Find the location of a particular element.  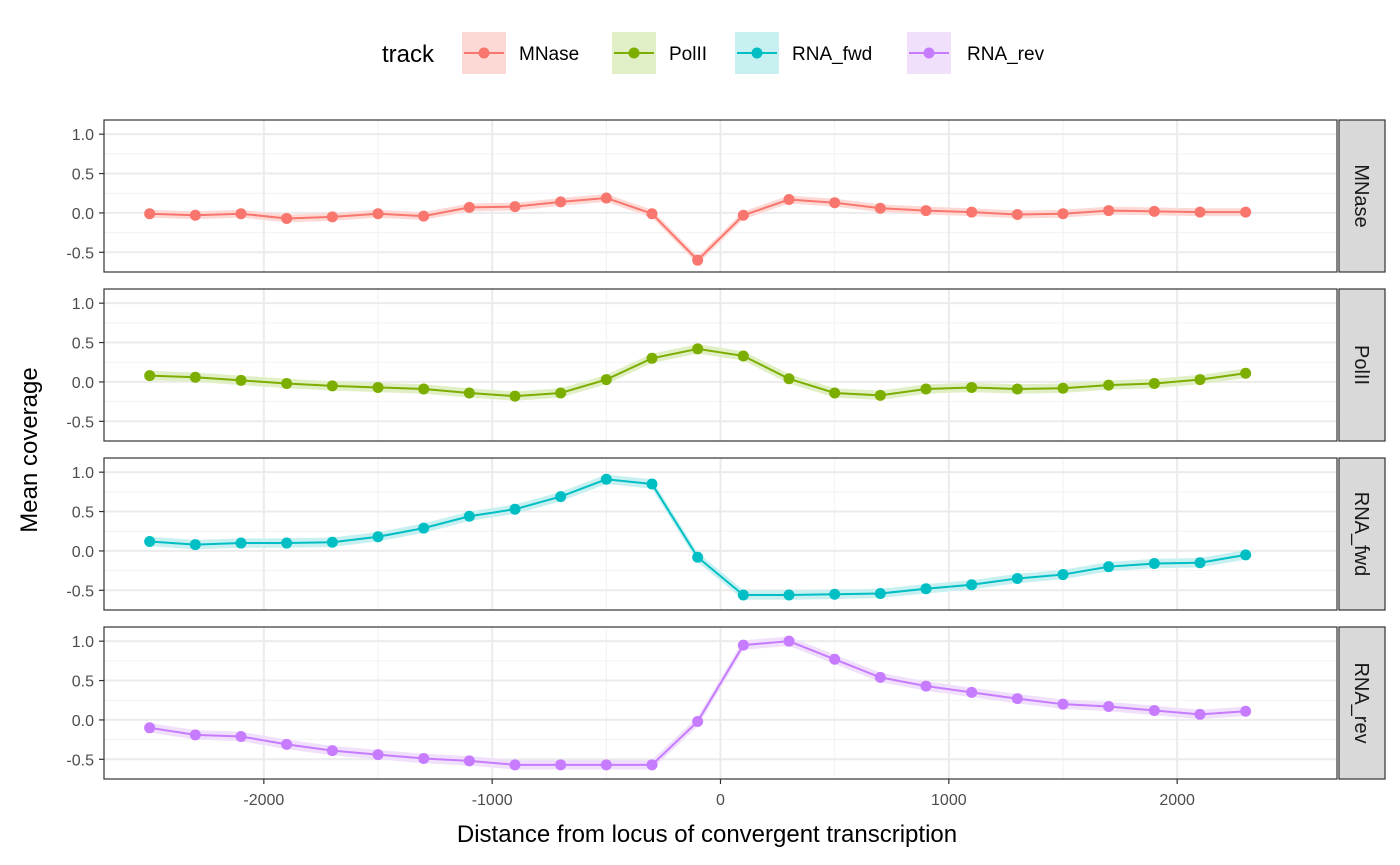

x-tick-label: -2000 is located at coordinates (263, 800).